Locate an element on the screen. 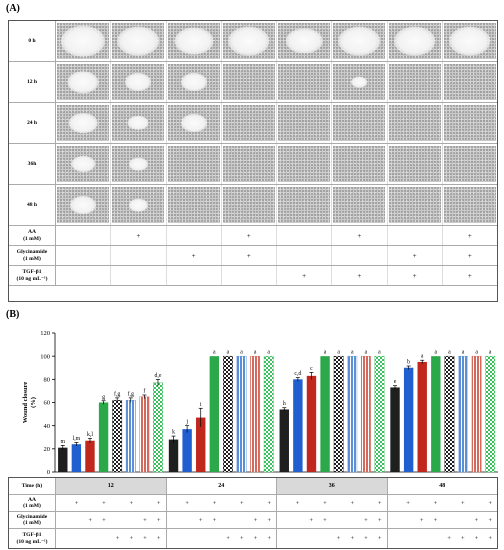 The height and width of the screenshot is (550, 504). treatment-row: TGF-β1 (10 ng mL⁻¹) + + + + + + + + + + + + + + + + is located at coordinates (253, 538).